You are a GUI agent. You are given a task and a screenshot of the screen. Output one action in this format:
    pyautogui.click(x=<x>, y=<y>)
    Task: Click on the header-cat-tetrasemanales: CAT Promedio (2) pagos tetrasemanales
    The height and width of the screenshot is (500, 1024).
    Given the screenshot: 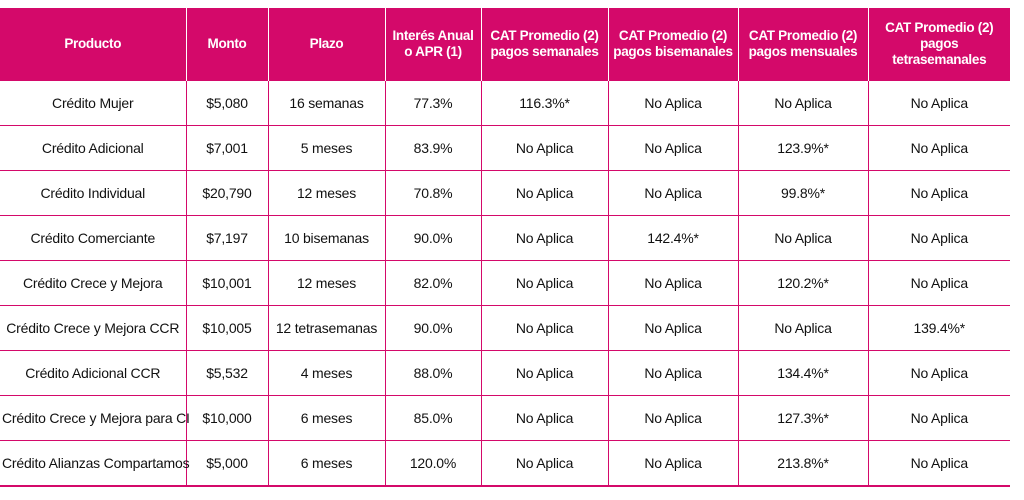 What is the action you would take?
    pyautogui.click(x=938, y=44)
    